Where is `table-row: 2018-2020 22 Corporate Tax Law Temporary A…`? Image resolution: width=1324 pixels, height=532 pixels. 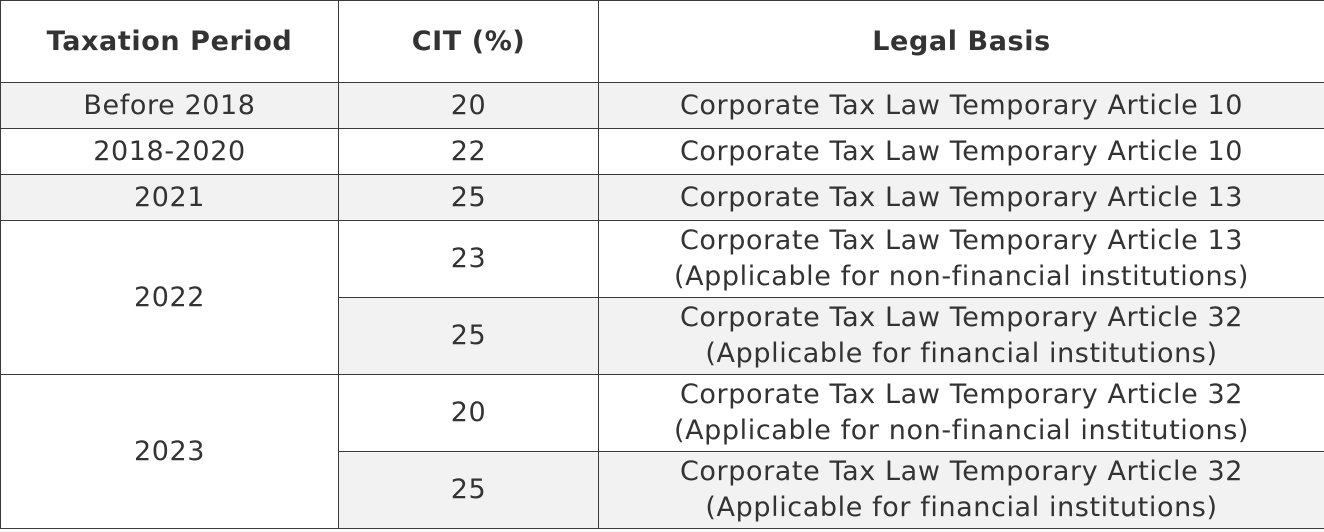 table-row: 2018-2020 22 Corporate Tax Law Temporary A… is located at coordinates (662, 151).